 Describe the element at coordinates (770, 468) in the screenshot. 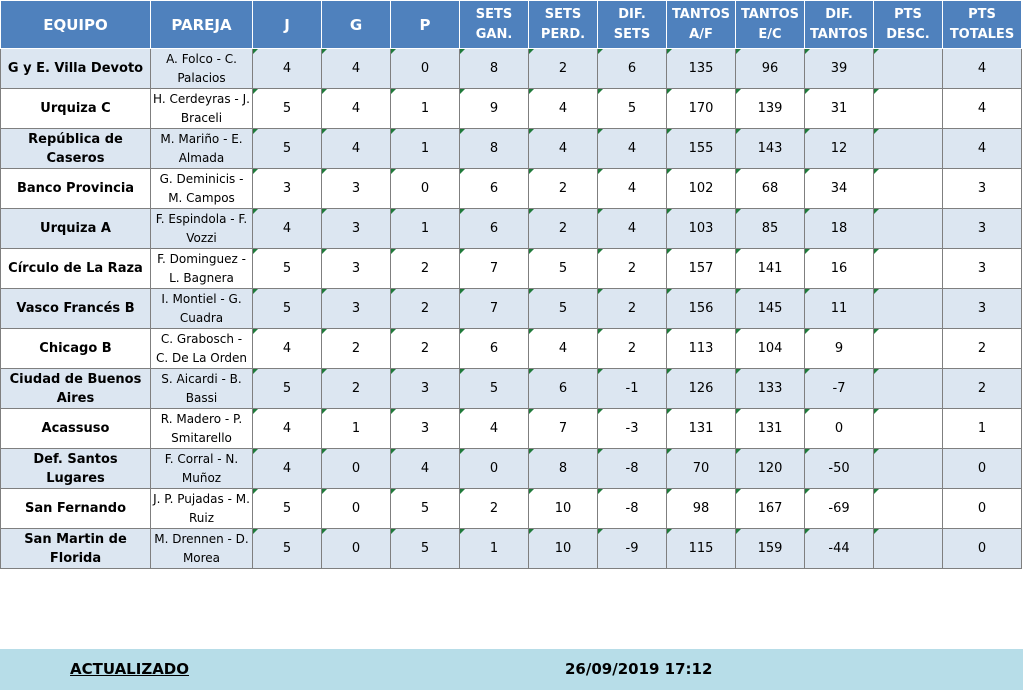

I see `tantos-ec-cell: 120` at that location.